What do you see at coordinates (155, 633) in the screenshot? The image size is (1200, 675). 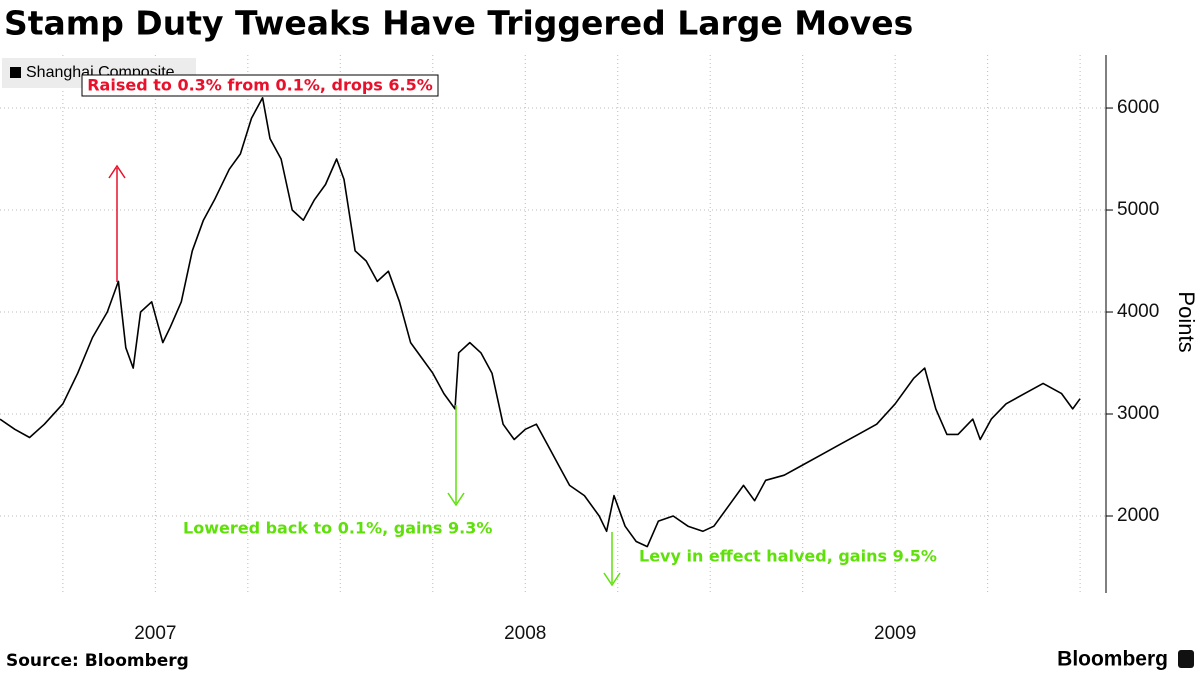 I see `x-tick-label: 2007` at bounding box center [155, 633].